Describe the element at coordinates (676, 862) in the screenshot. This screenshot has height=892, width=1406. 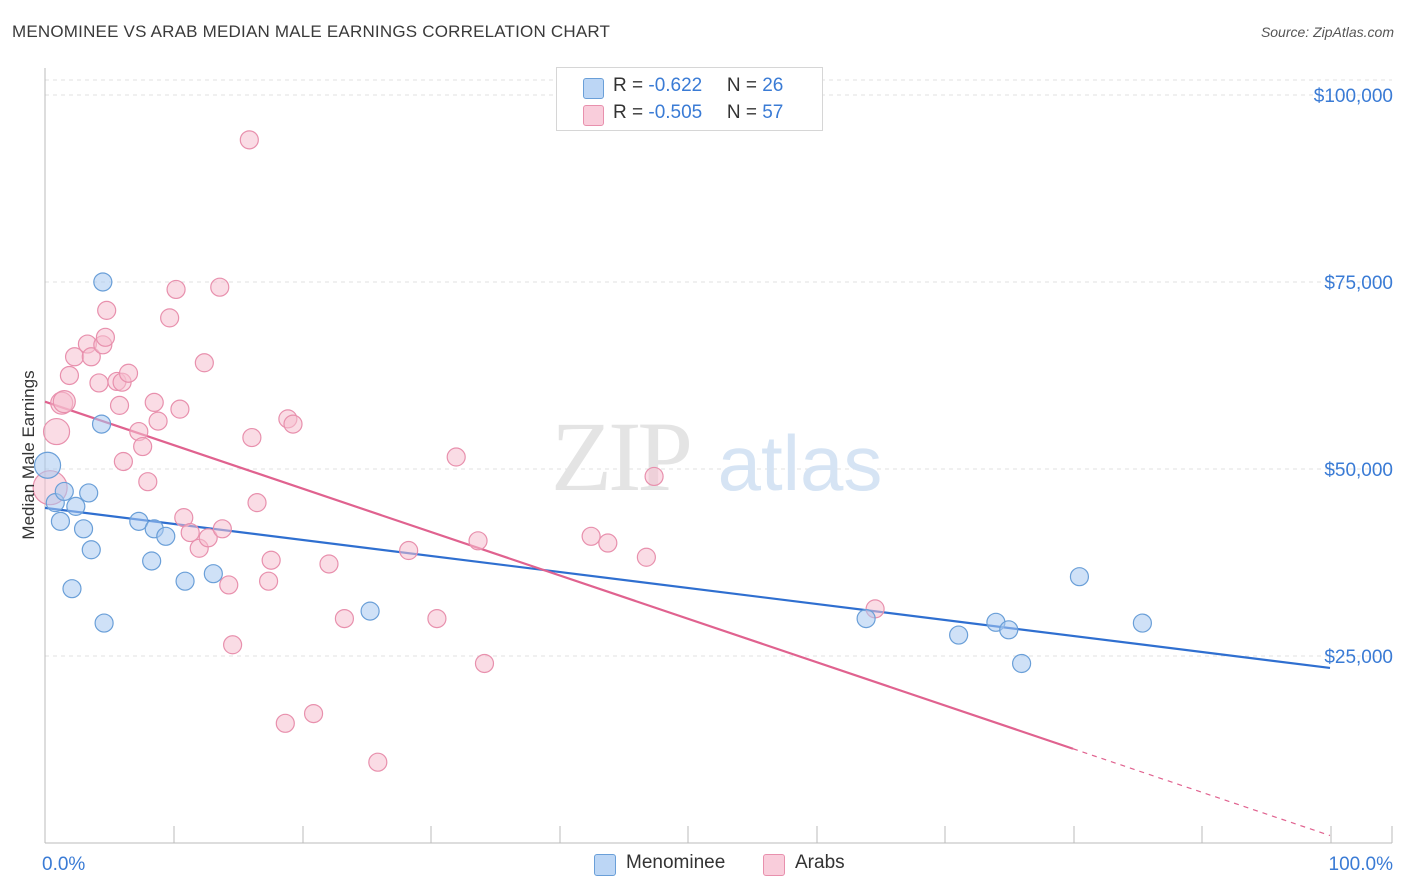
I see `menominee-legend-label: Menominee` at that location.